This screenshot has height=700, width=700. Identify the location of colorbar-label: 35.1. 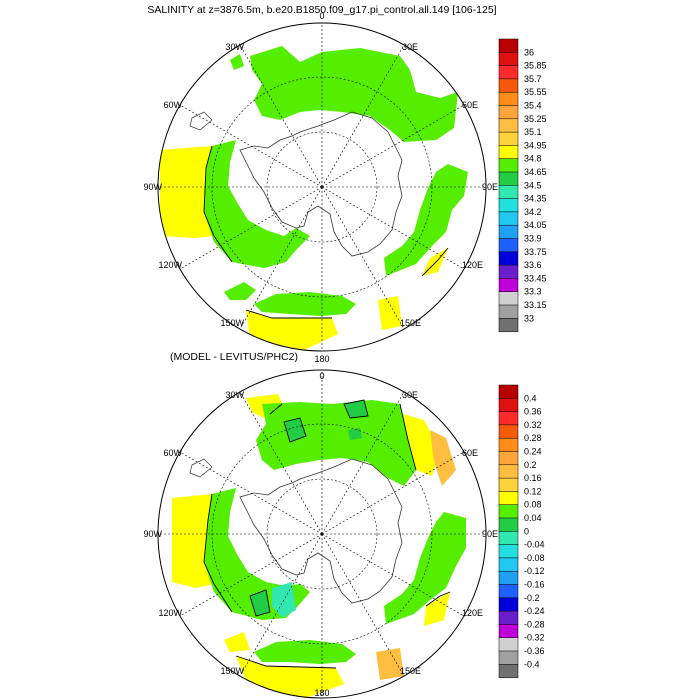
(533, 132).